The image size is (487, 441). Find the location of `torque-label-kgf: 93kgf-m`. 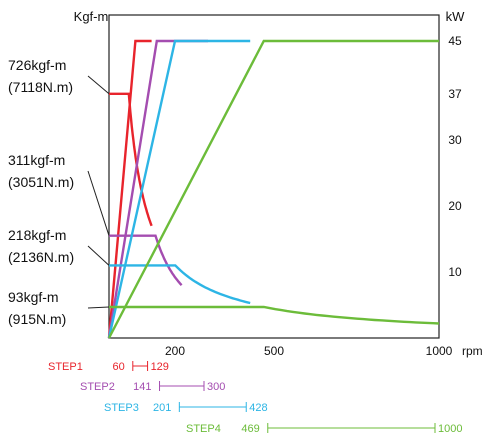

torque-label-kgf: 93kgf-m is located at coordinates (33, 297).